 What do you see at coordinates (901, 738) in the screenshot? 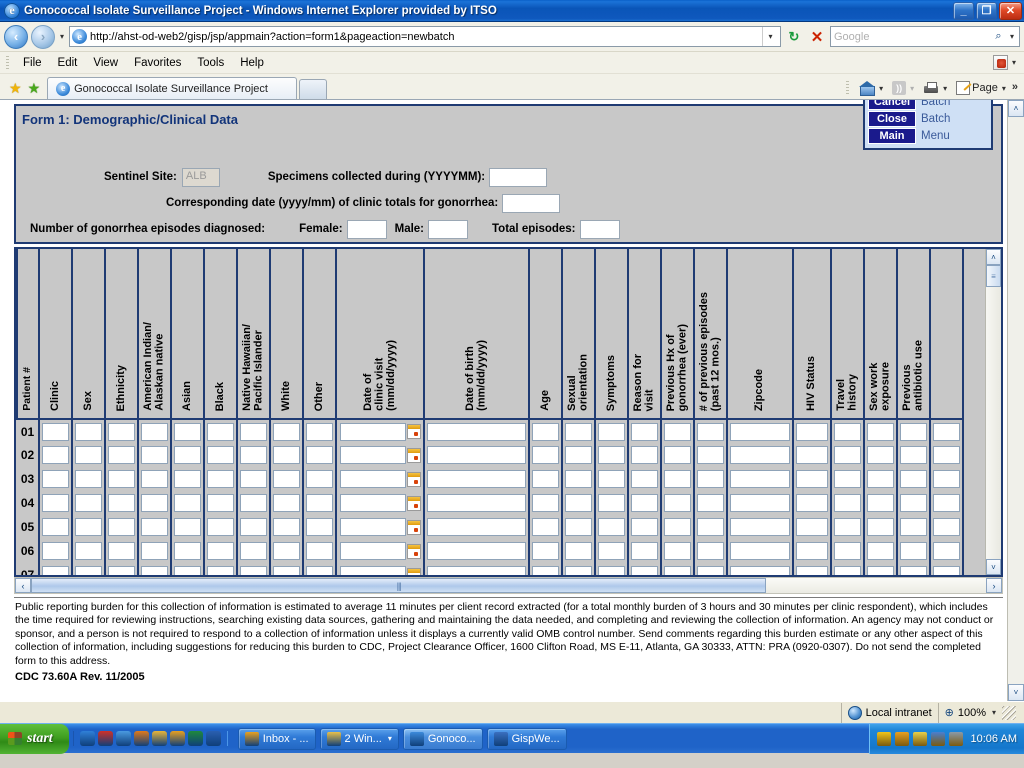
I see `clock-icon` at bounding box center [901, 738].